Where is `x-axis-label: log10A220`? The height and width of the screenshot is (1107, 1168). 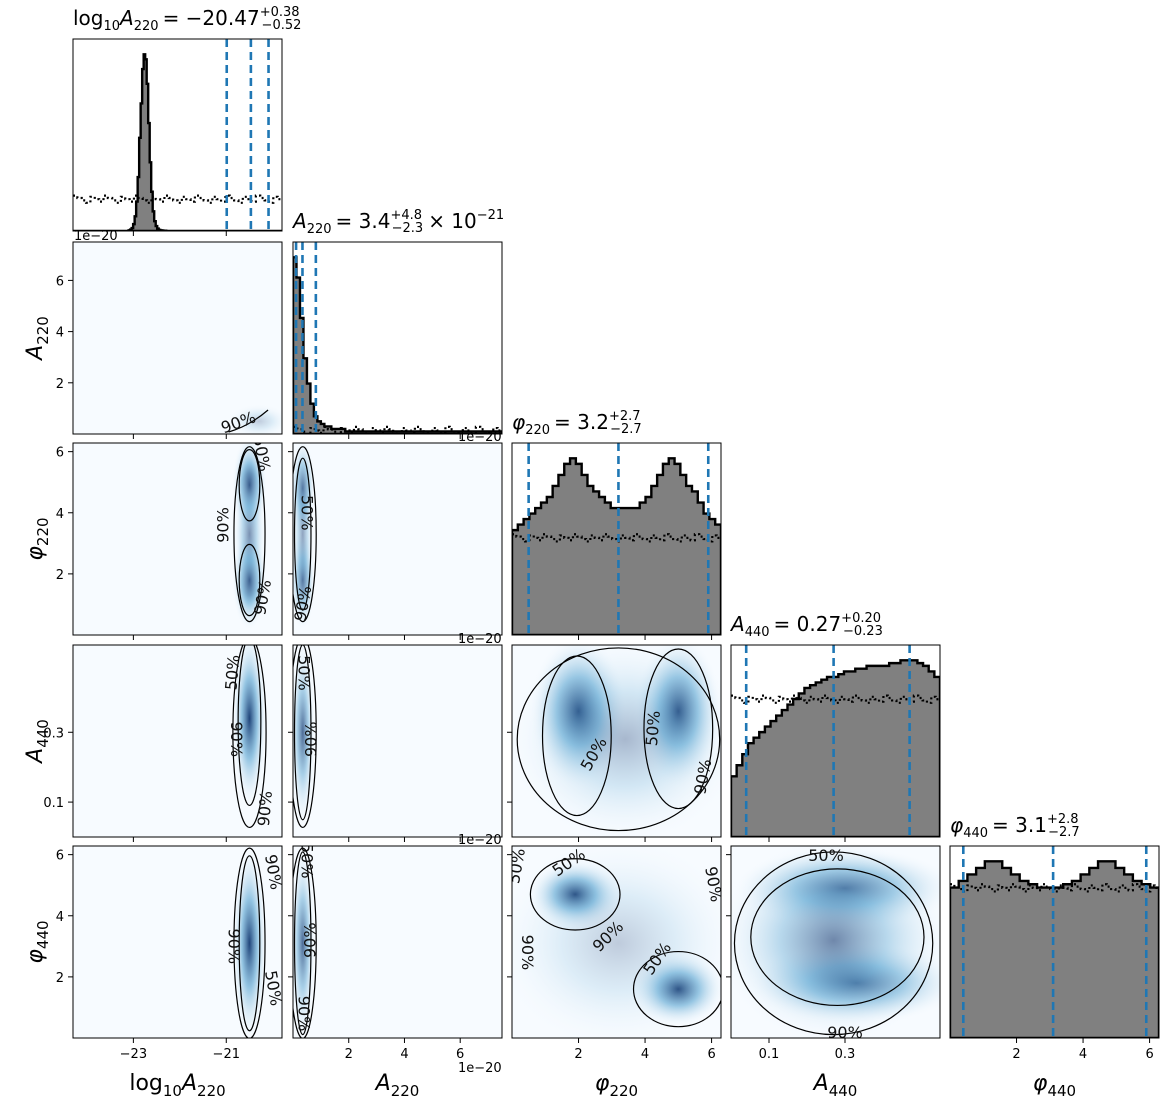
x-axis-label: log10A220 is located at coordinates (177, 1085).